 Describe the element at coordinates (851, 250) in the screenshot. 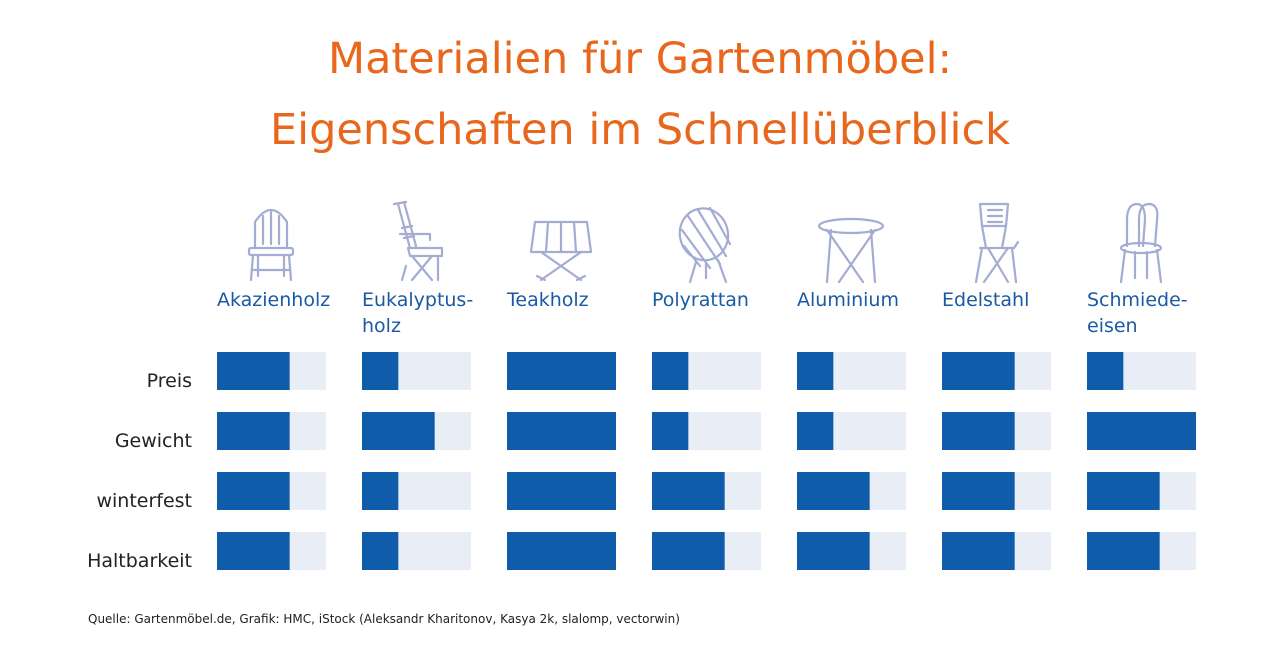

I see `bistro-table-icon` at that location.